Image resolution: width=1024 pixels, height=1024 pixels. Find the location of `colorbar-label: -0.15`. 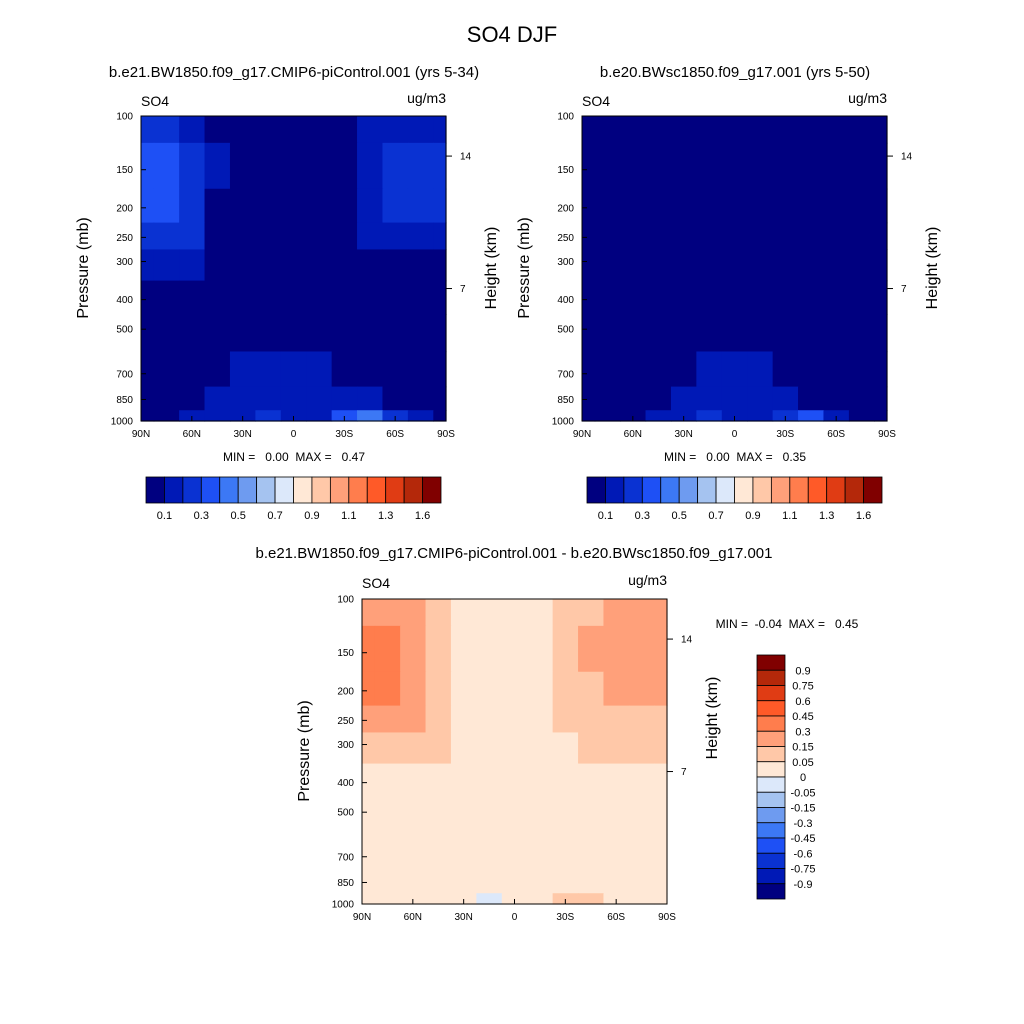

colorbar-label: -0.15 is located at coordinates (802, 809).